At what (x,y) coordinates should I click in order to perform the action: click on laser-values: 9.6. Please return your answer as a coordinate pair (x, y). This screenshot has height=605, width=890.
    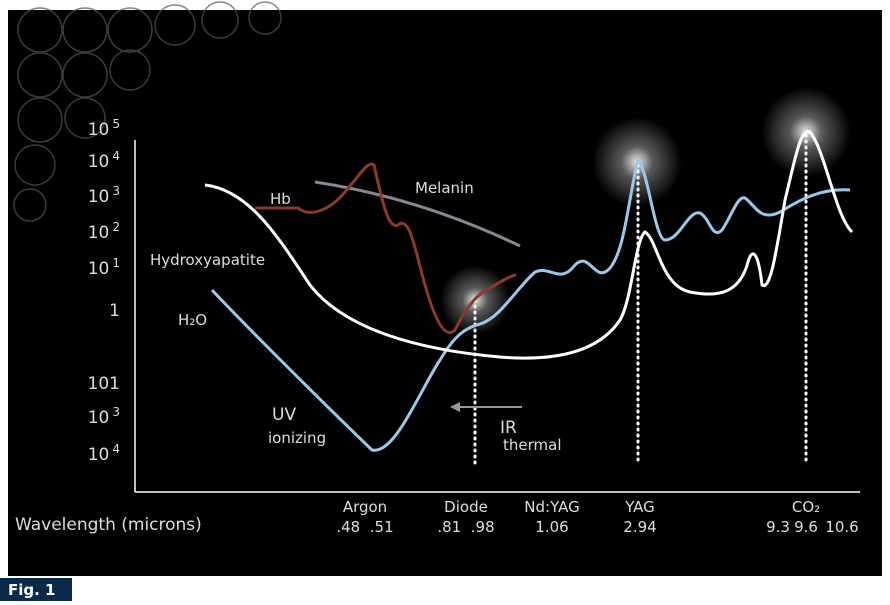
    Looking at the image, I should click on (806, 527).